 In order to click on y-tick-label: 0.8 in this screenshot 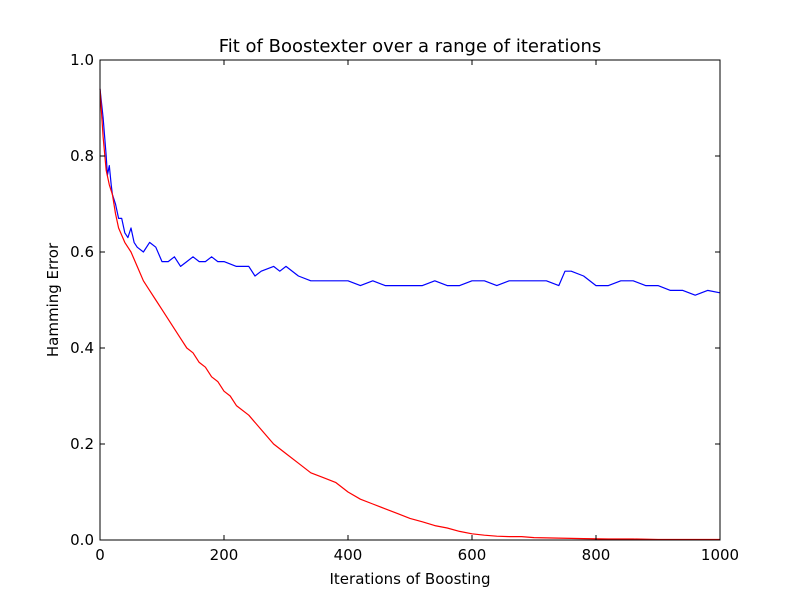, I will do `click(82, 156)`.